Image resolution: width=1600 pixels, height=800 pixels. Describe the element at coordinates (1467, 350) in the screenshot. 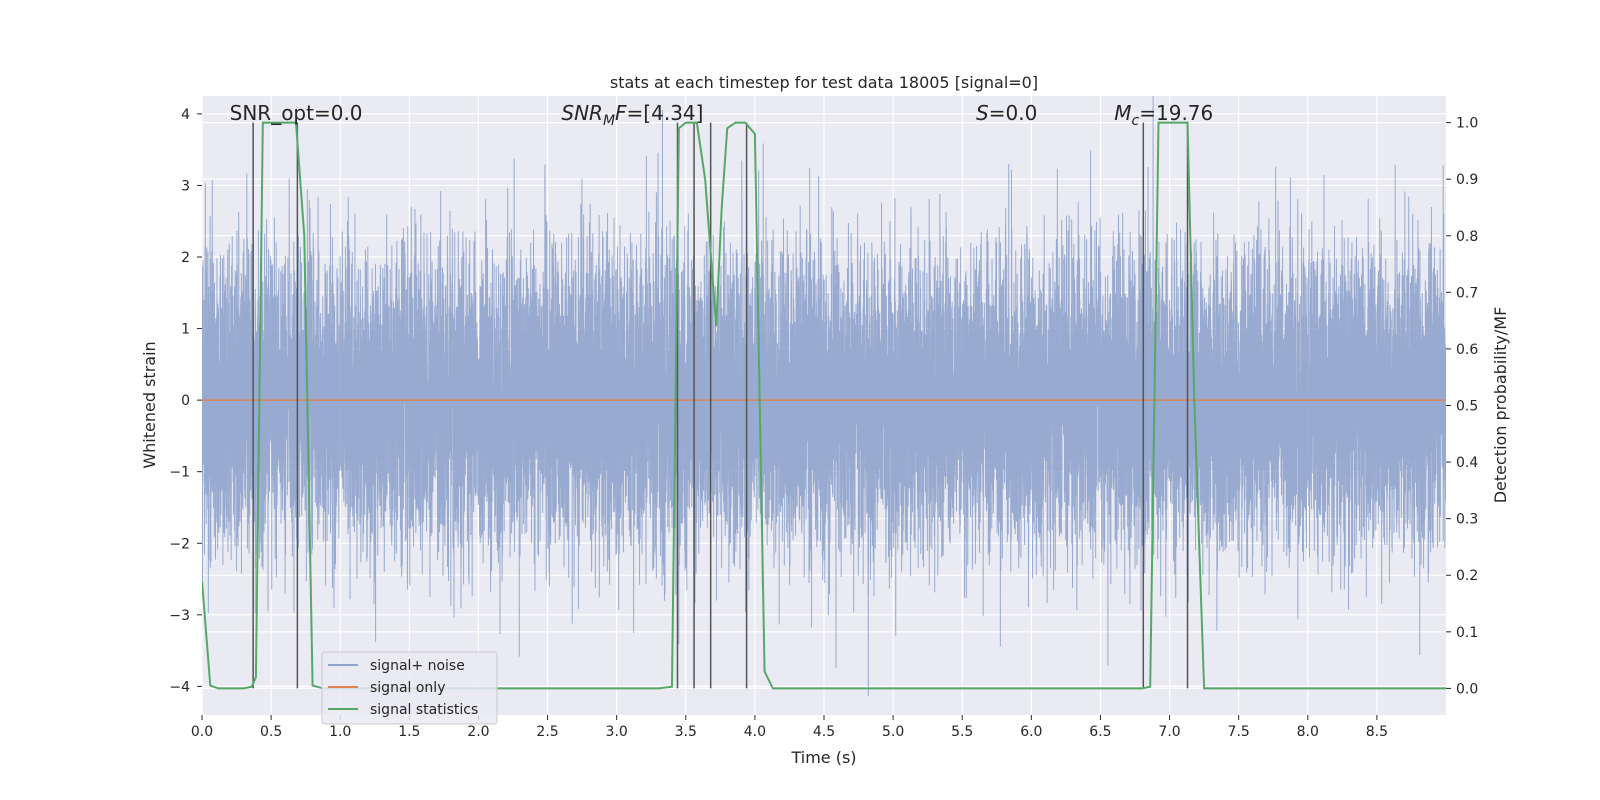

I see `y-right-tick-label: 0.6` at that location.